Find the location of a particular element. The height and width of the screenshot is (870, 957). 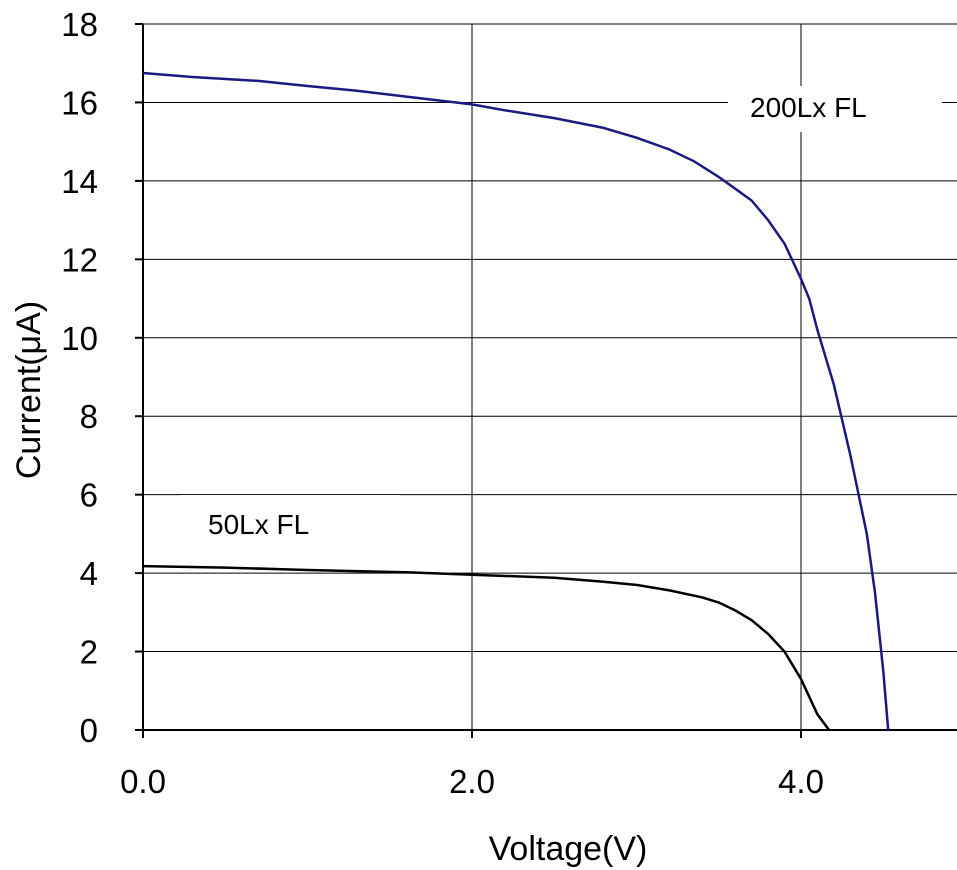

series-line-50lx is located at coordinates (486, 647).